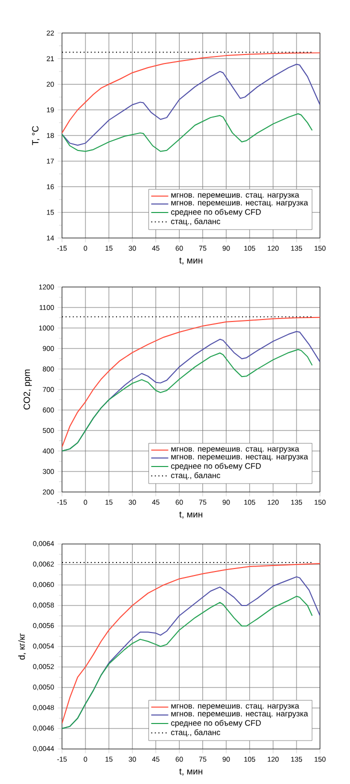 Image resolution: width=350 pixels, height=784 pixels. What do you see at coordinates (22, 646) in the screenshot?
I see `y-axis-title: d, кг/кг` at bounding box center [22, 646].